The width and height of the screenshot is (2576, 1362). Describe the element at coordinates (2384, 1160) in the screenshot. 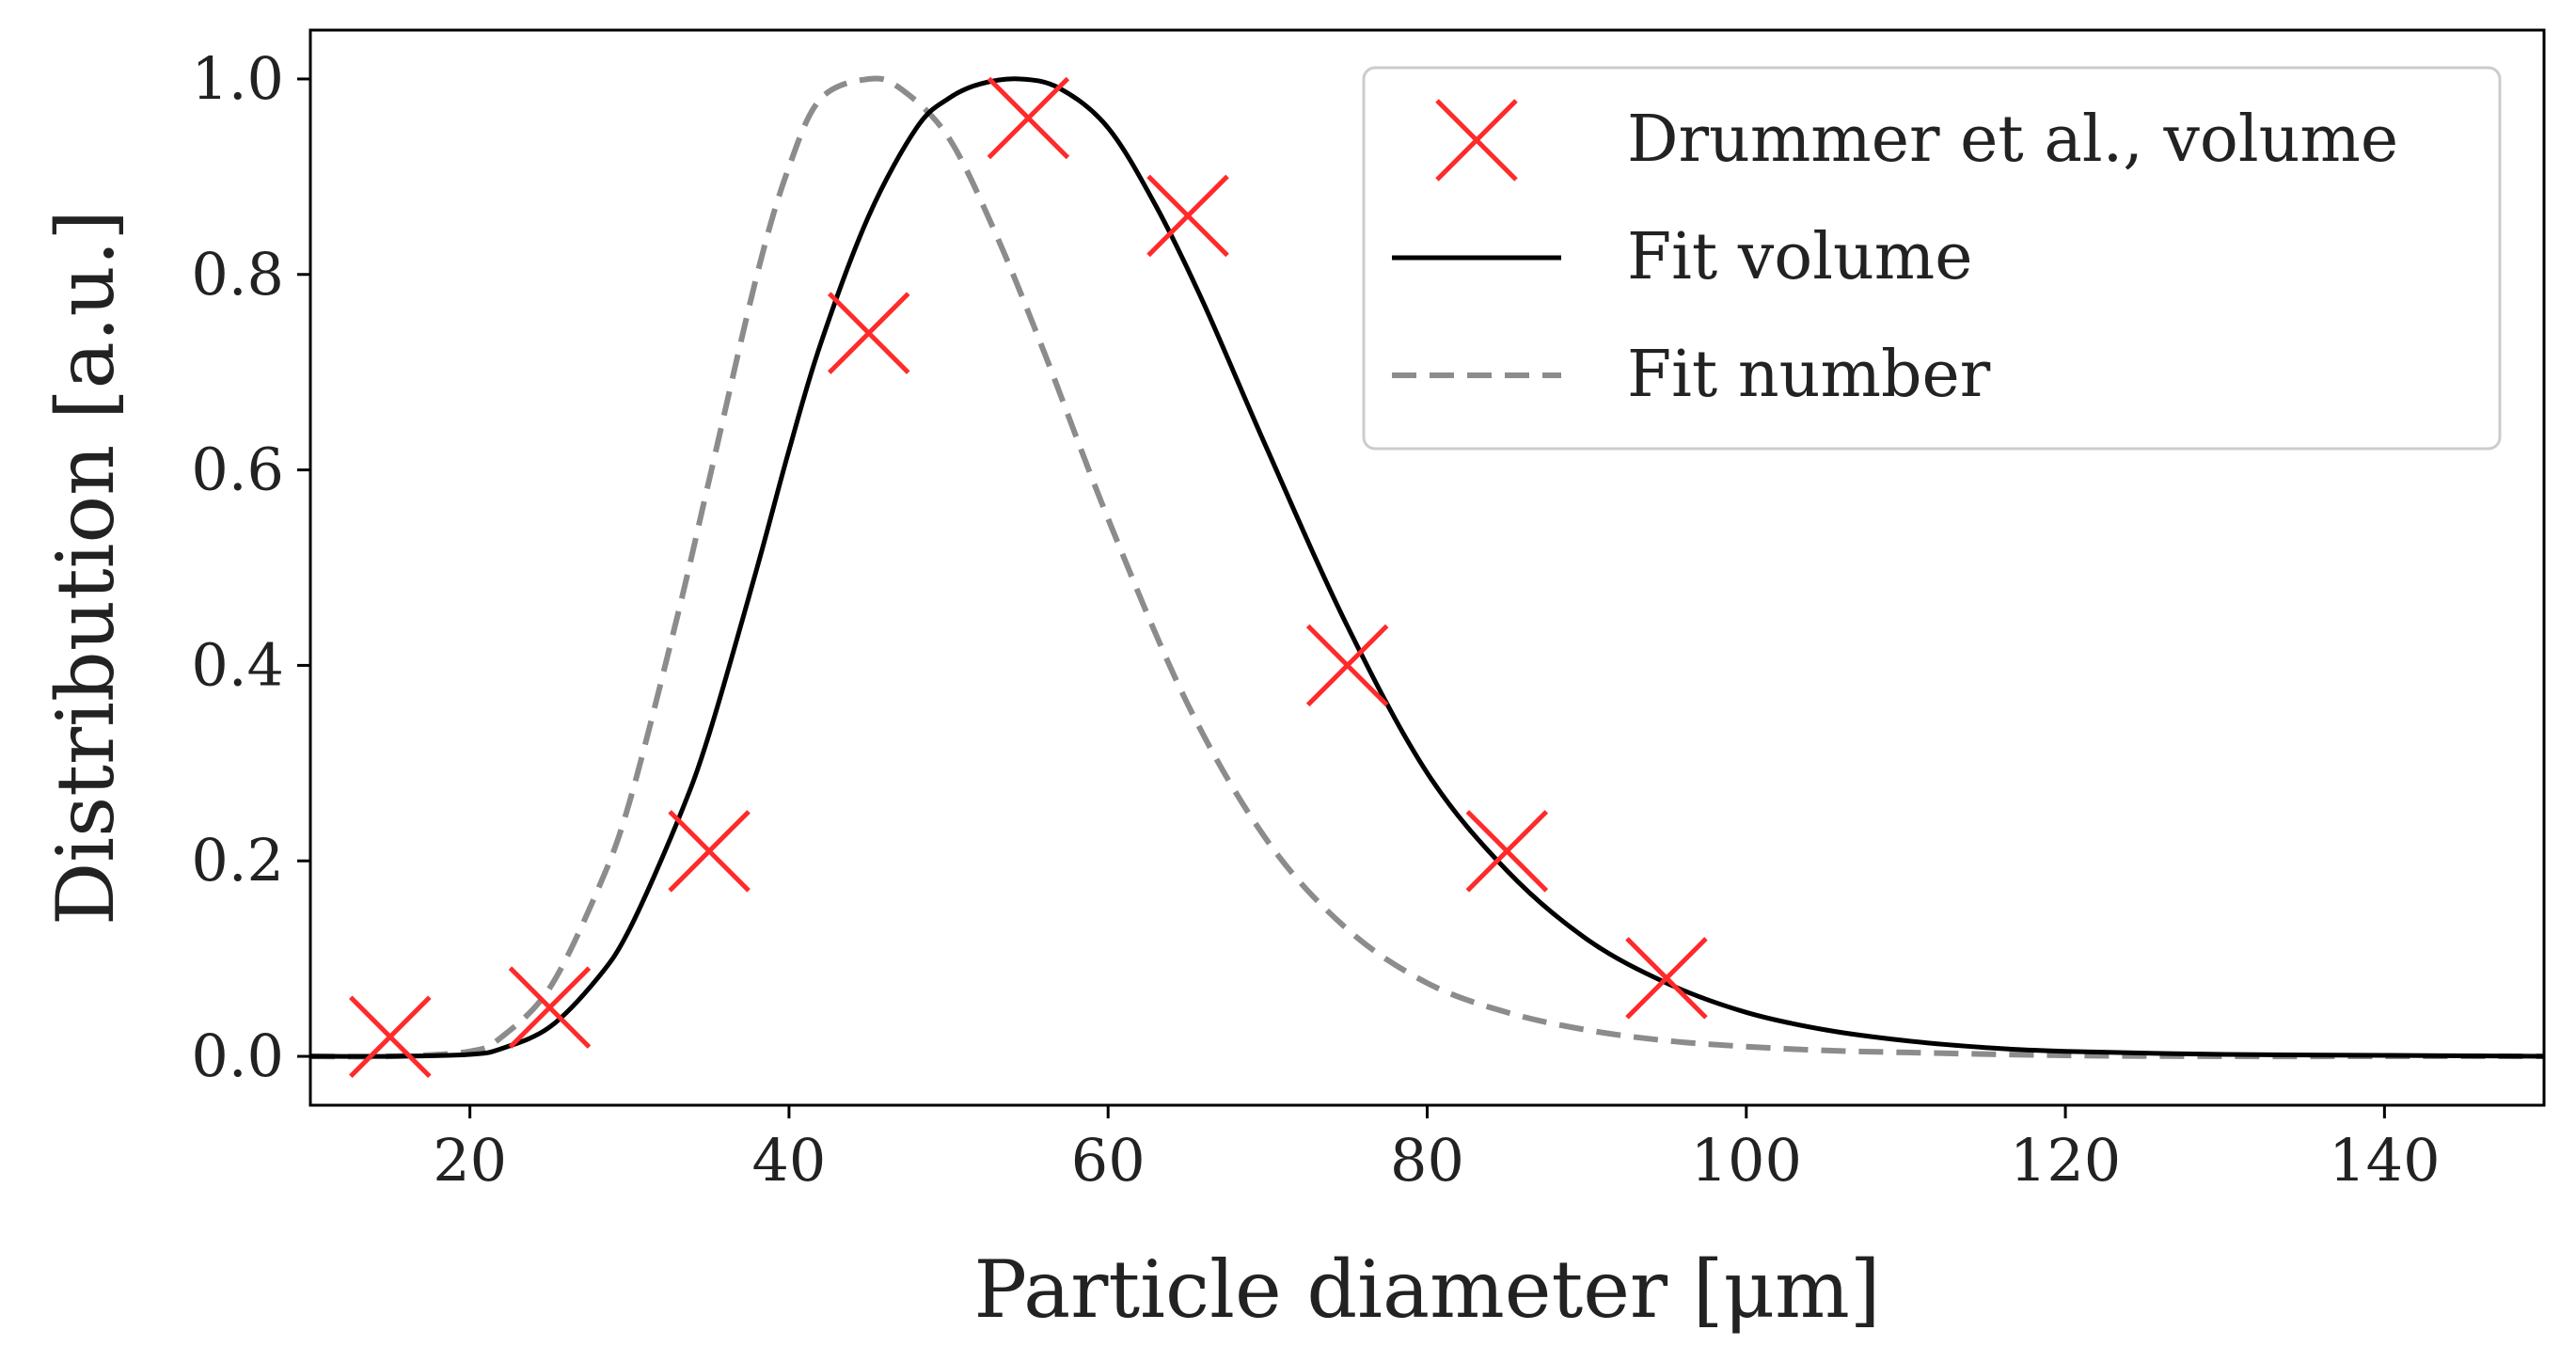

I see `x-tick-label: 140` at that location.